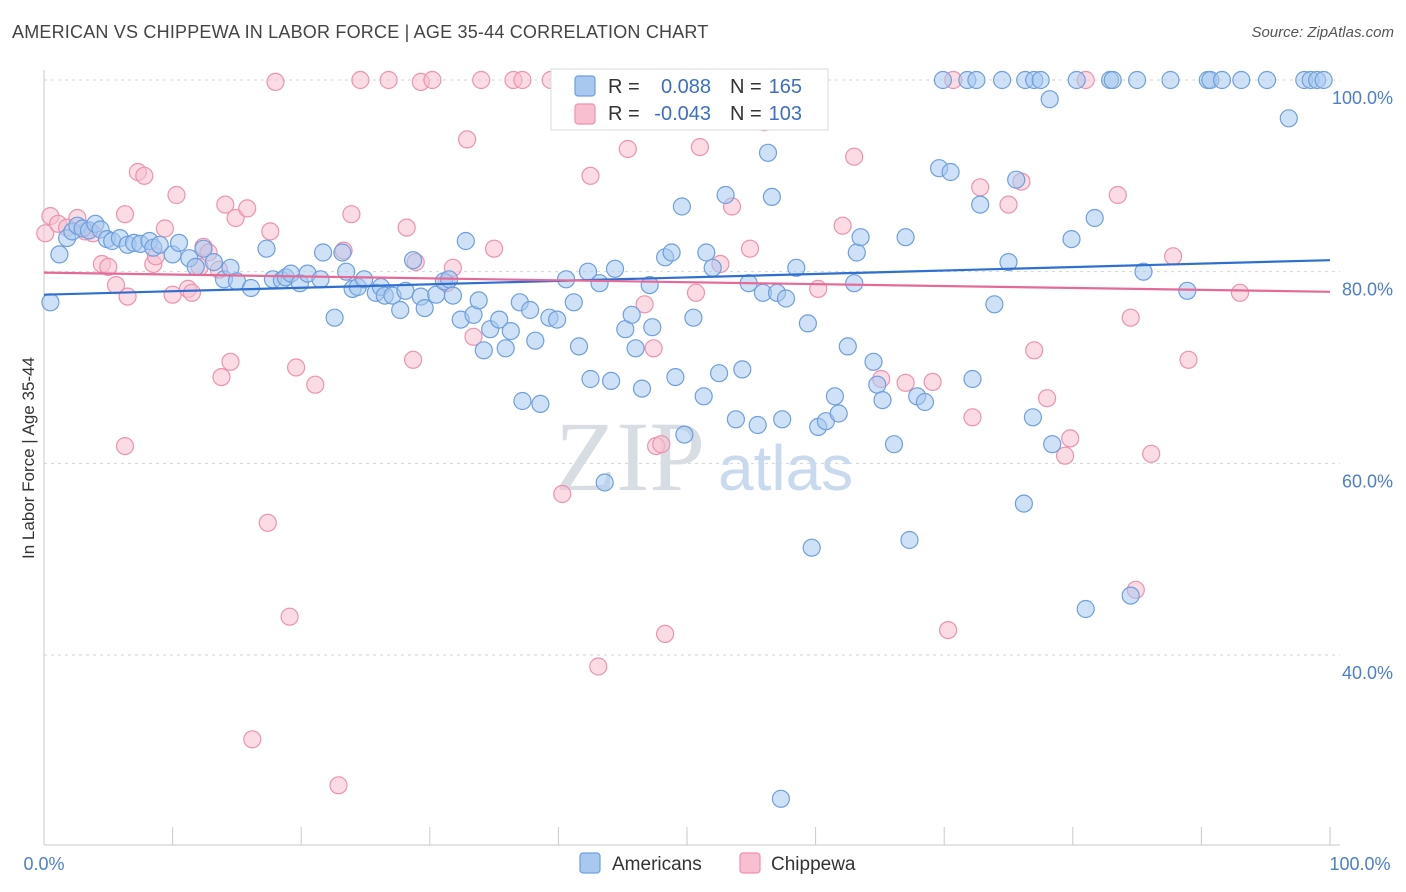 The image size is (1406, 892). Describe the element at coordinates (1362, 98) in the screenshot. I see `y-tick-label-100: 100.0%` at that location.